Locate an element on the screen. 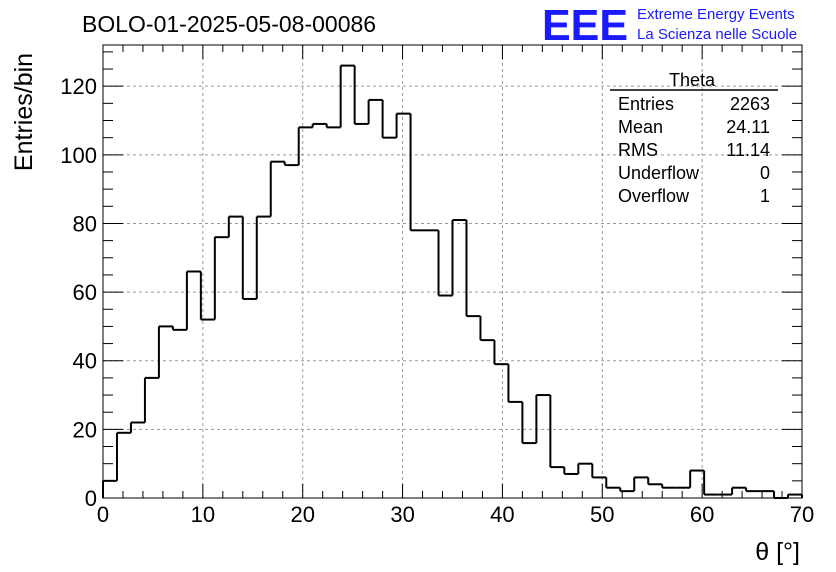  y-tick-labels: 0 20 40 60 80 100 120 is located at coordinates (78, 292).